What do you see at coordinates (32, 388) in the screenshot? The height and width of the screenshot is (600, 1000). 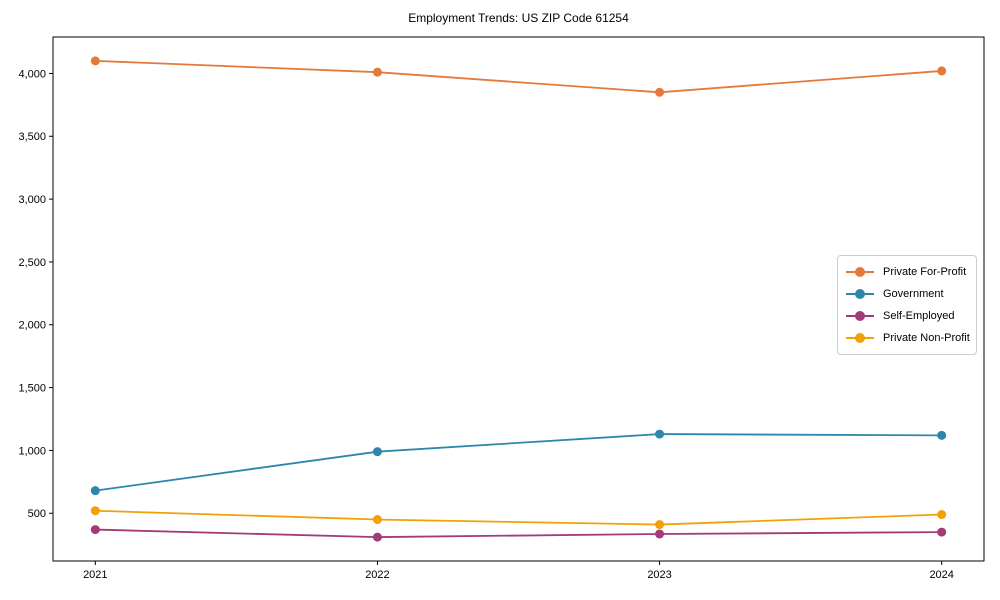 I see `y-tick-label: 1,500` at bounding box center [32, 388].